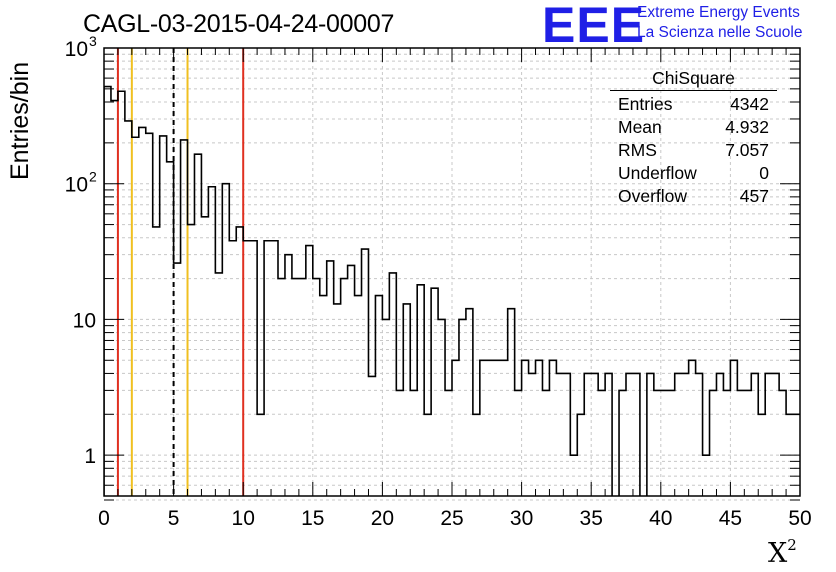 Image resolution: width=836 pixels, height=572 pixels. I want to click on x-tick-label: 25, so click(451, 518).